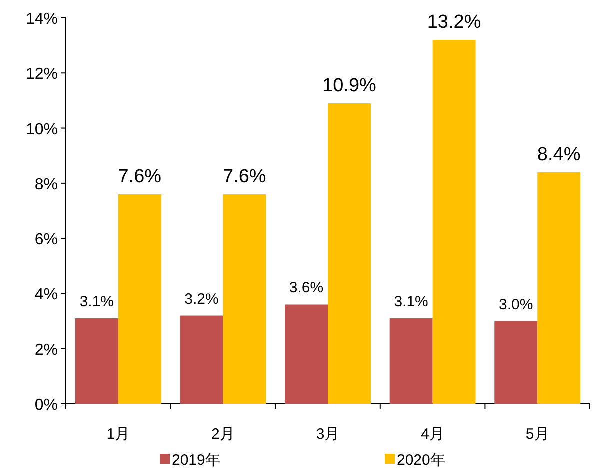 Image resolution: width=598 pixels, height=473 pixels. I want to click on x-tick-label: 2月, so click(223, 434).